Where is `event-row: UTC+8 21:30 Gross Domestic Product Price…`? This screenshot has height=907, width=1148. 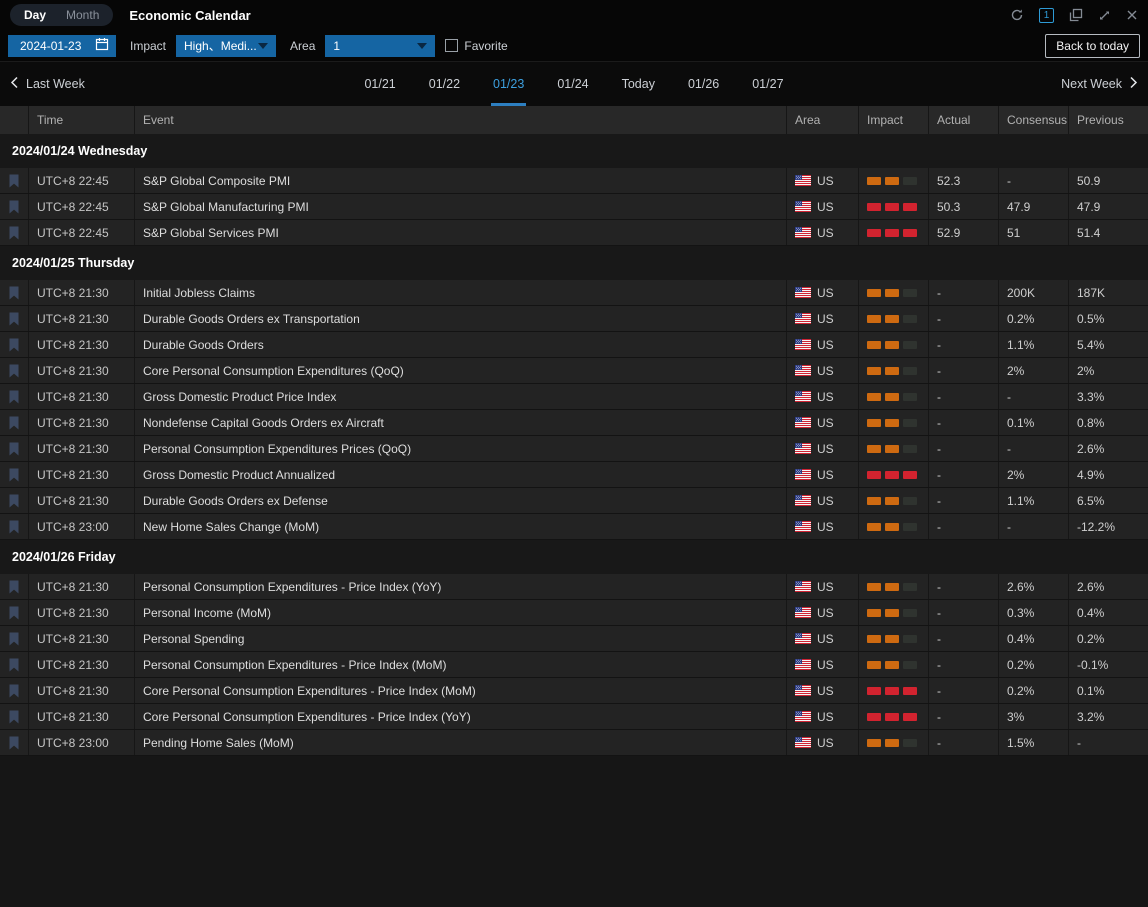
event-row: UTC+8 21:30 Gross Domestic Product Price… is located at coordinates (574, 397).